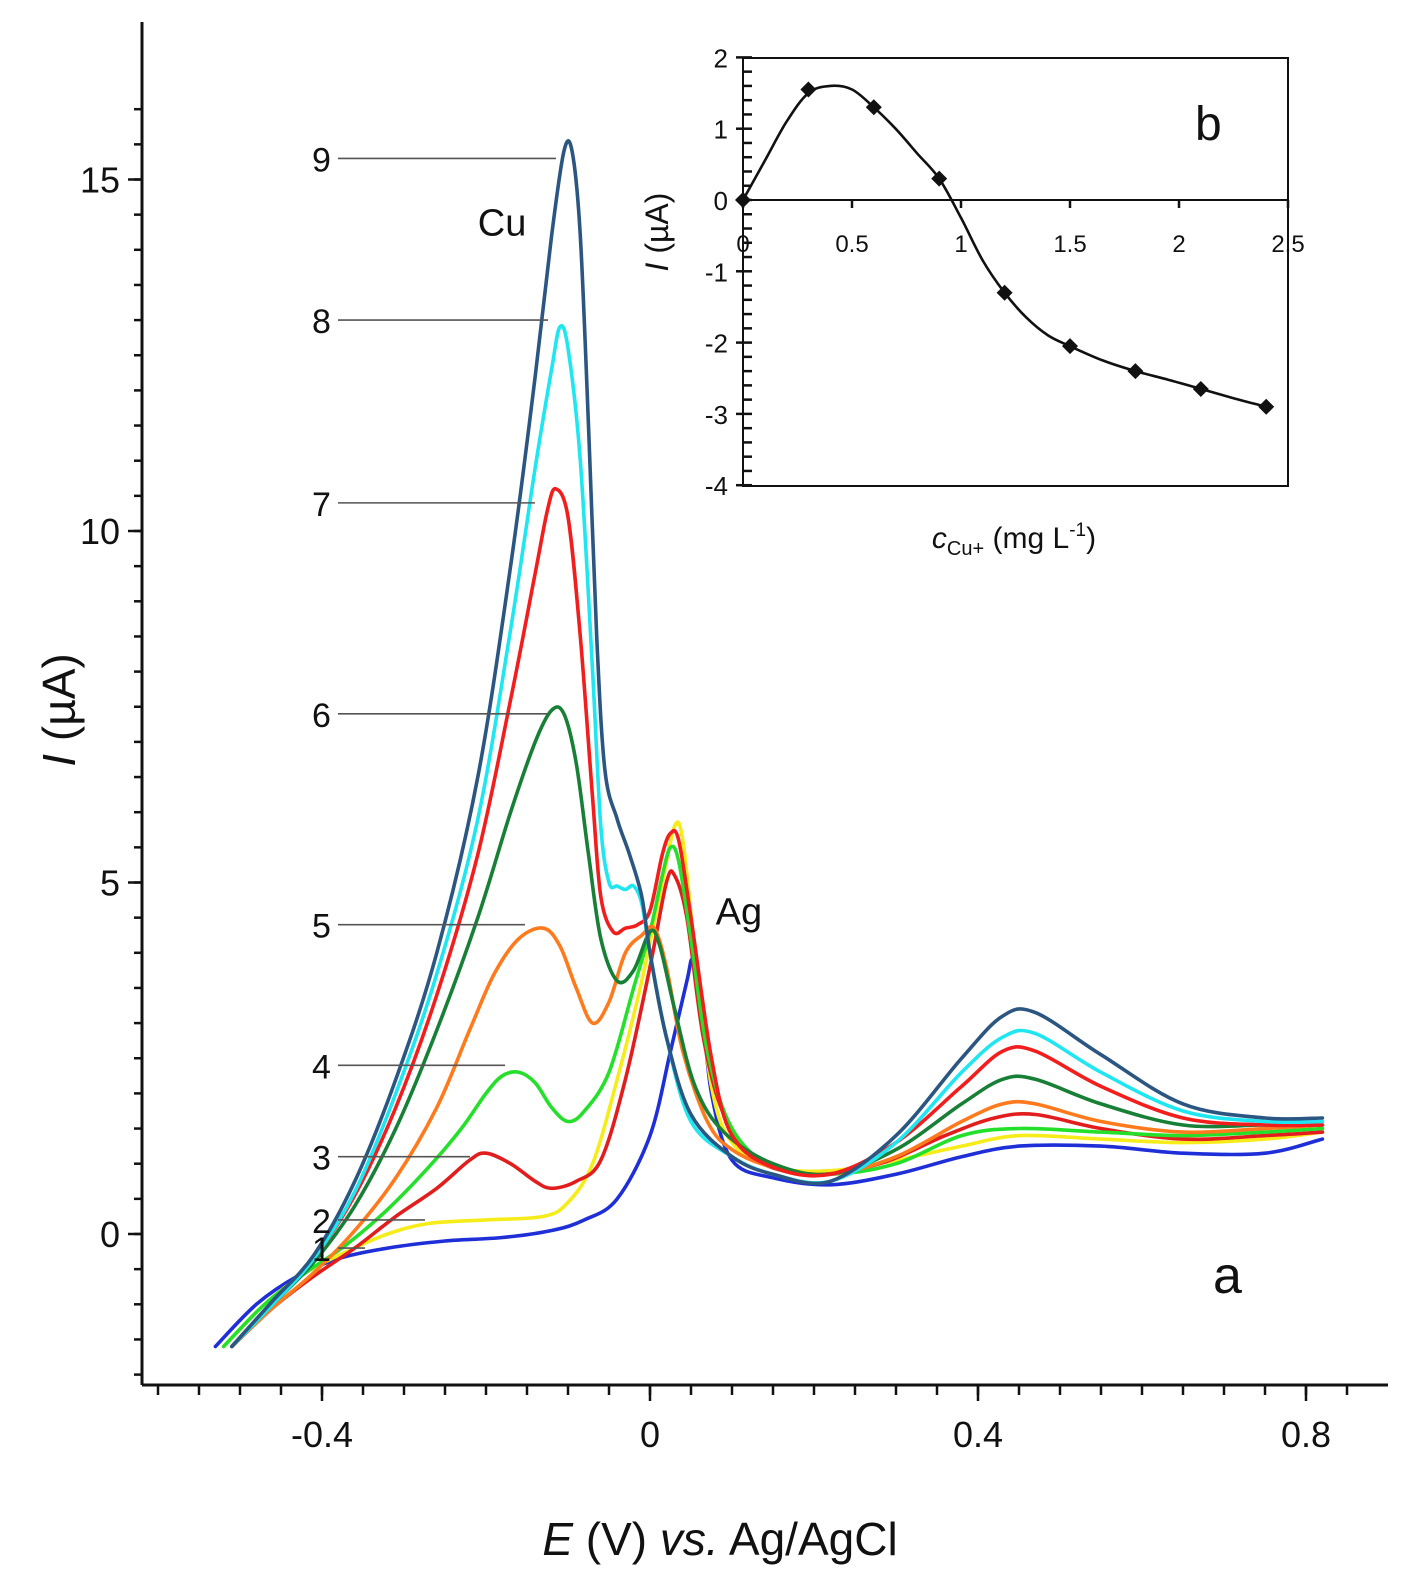 The height and width of the screenshot is (1580, 1412). What do you see at coordinates (321, 1067) in the screenshot?
I see `curve-number-label: 4` at bounding box center [321, 1067].